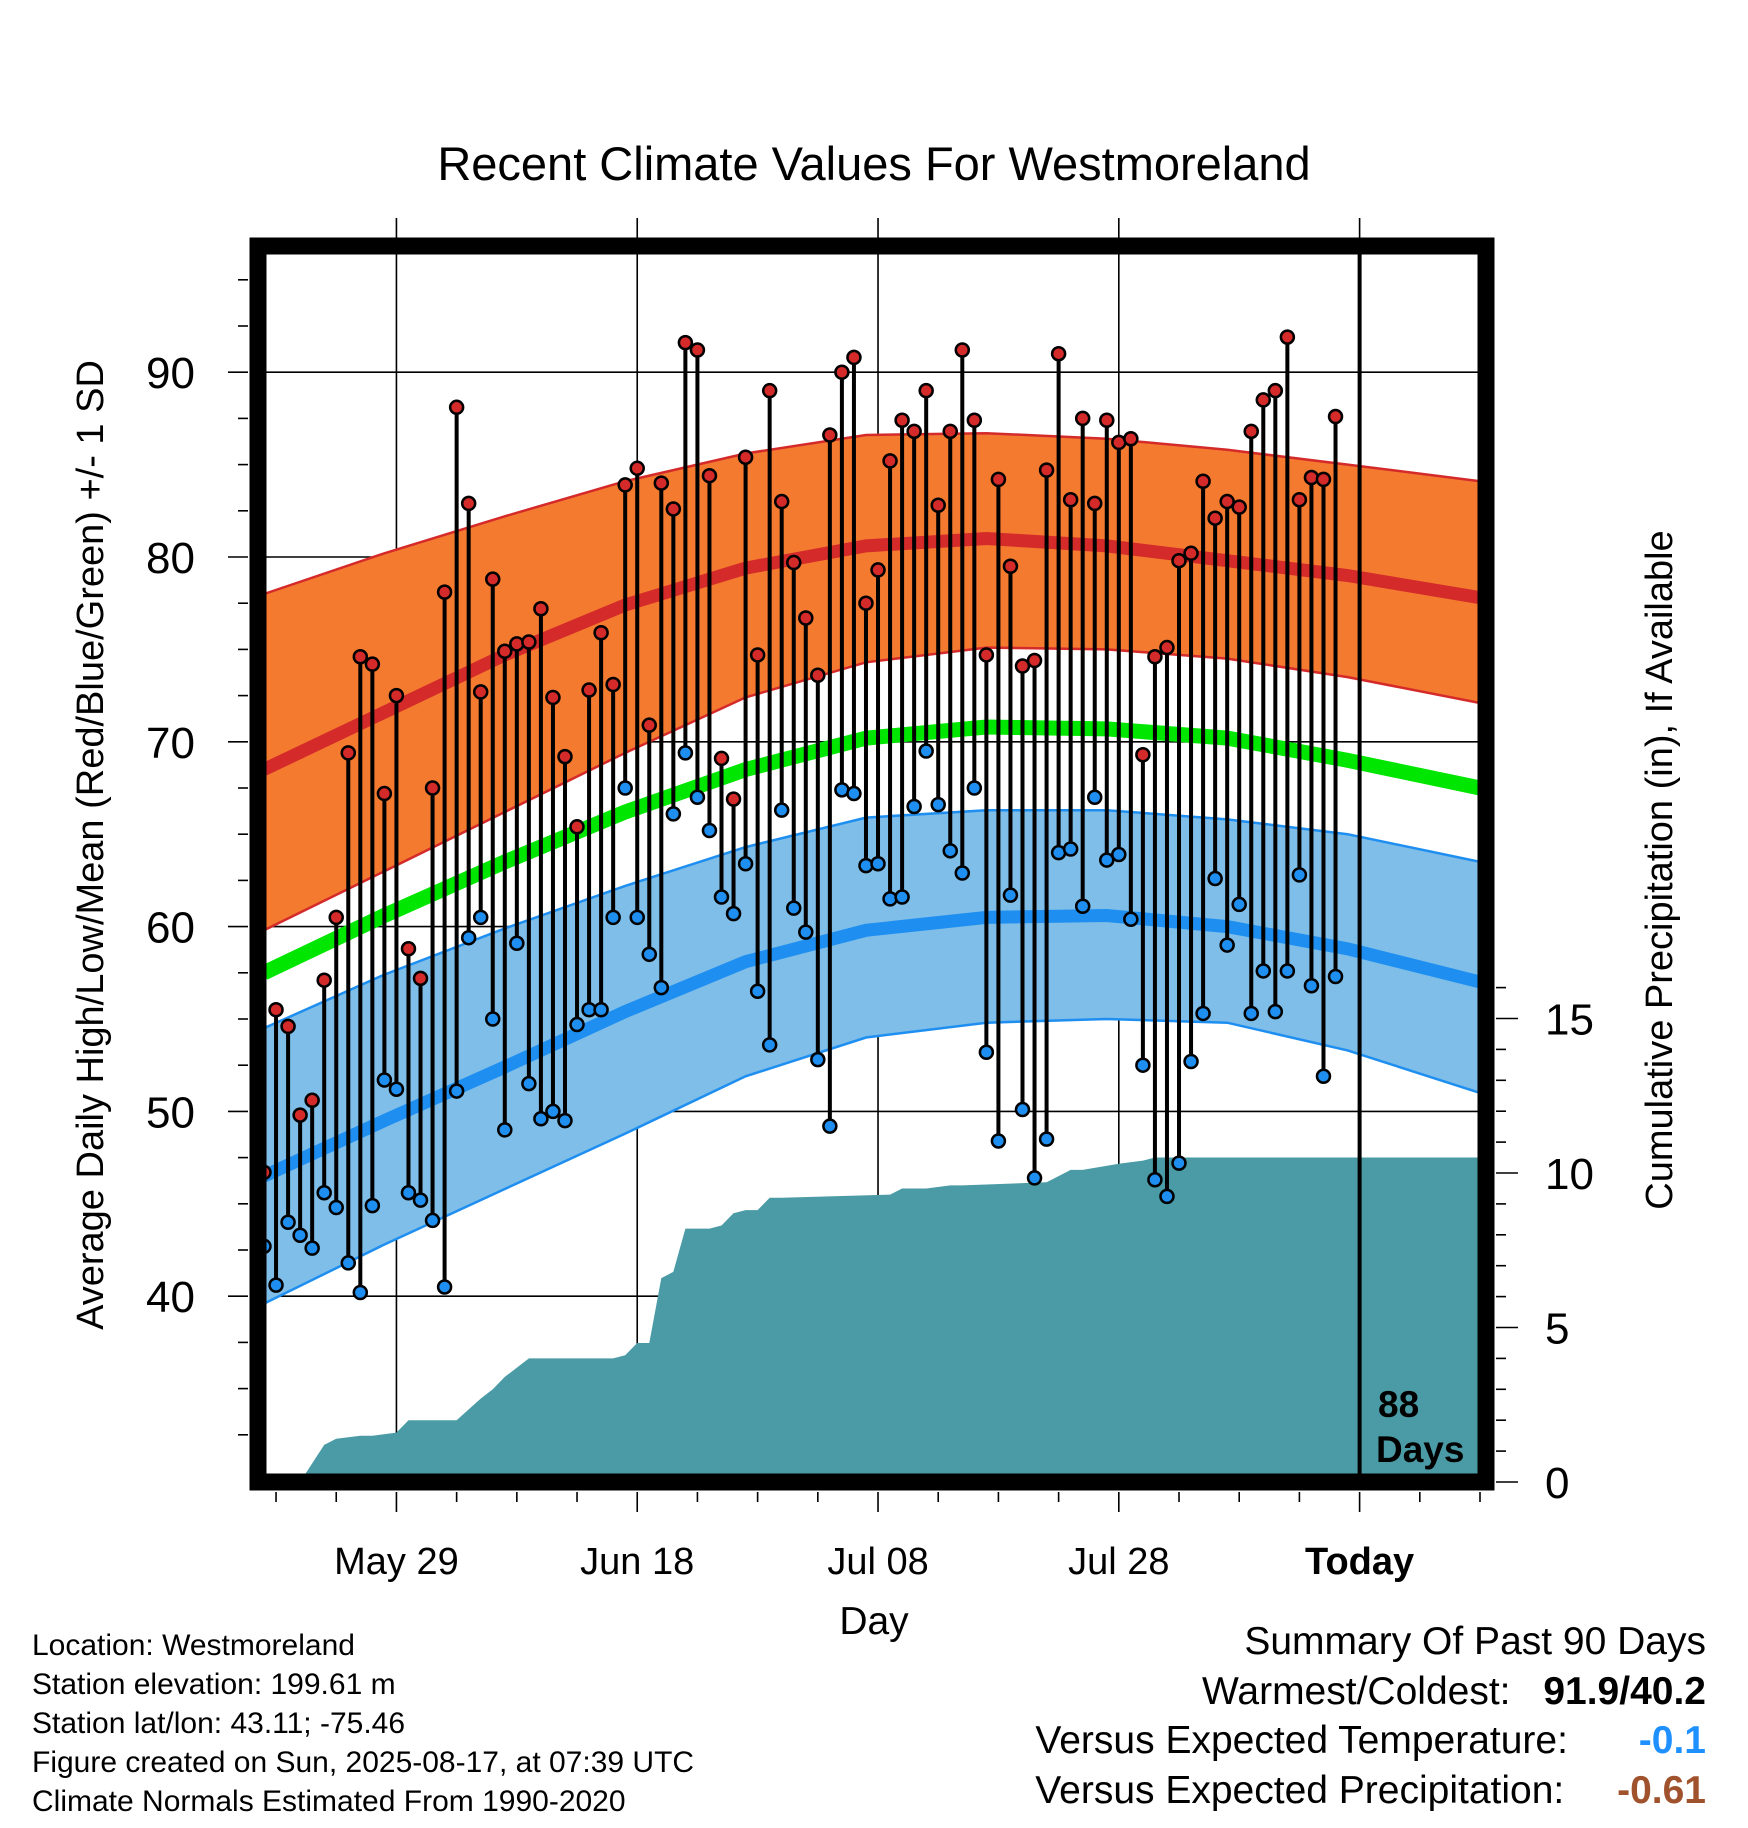 The height and width of the screenshot is (1828, 1748). What do you see at coordinates (170, 1297) in the screenshot?
I see `y-tick-label: 40` at bounding box center [170, 1297].